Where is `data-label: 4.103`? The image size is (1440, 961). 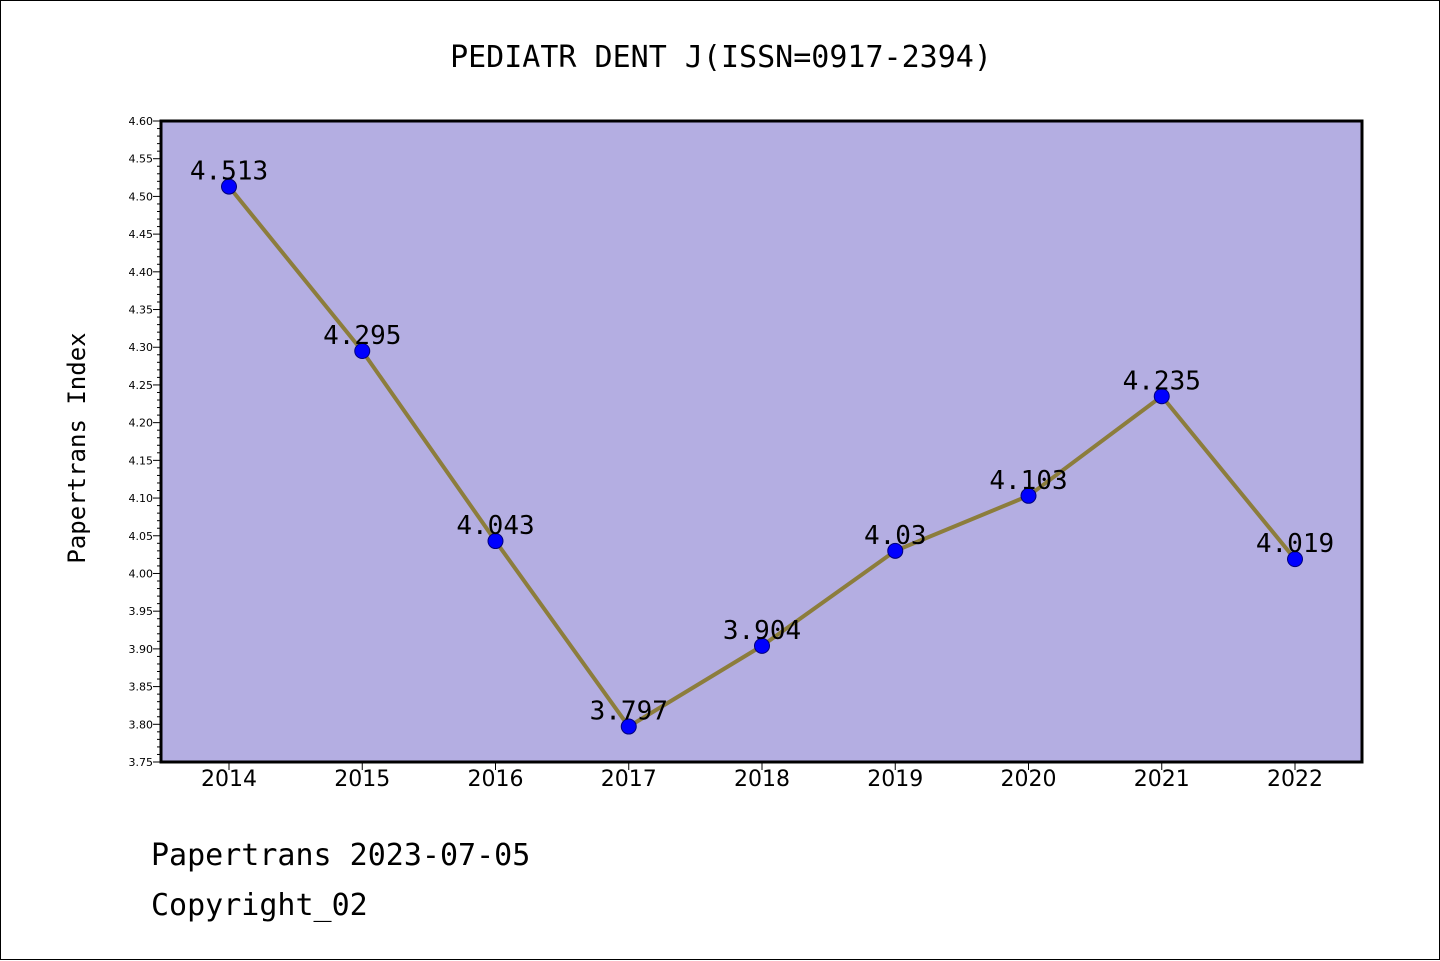
data-label: 4.103 is located at coordinates (1028, 481).